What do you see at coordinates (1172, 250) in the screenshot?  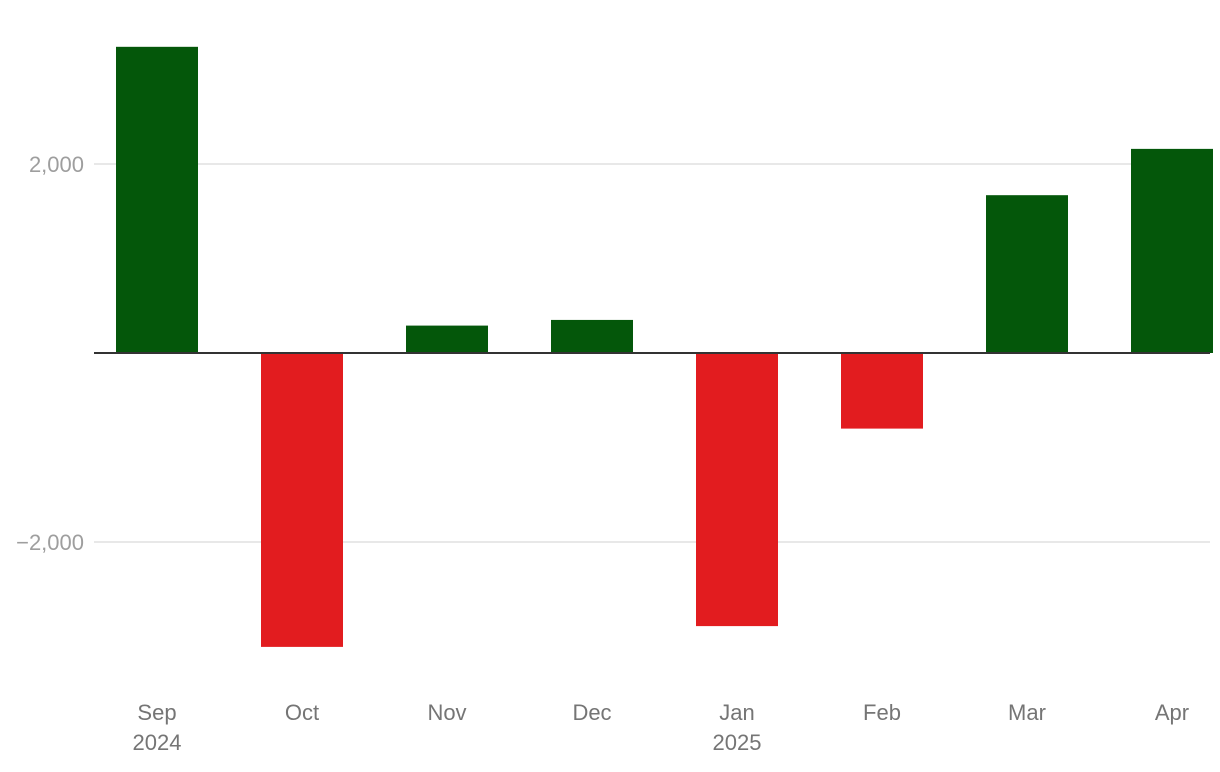 I see `bar-apr` at bounding box center [1172, 250].